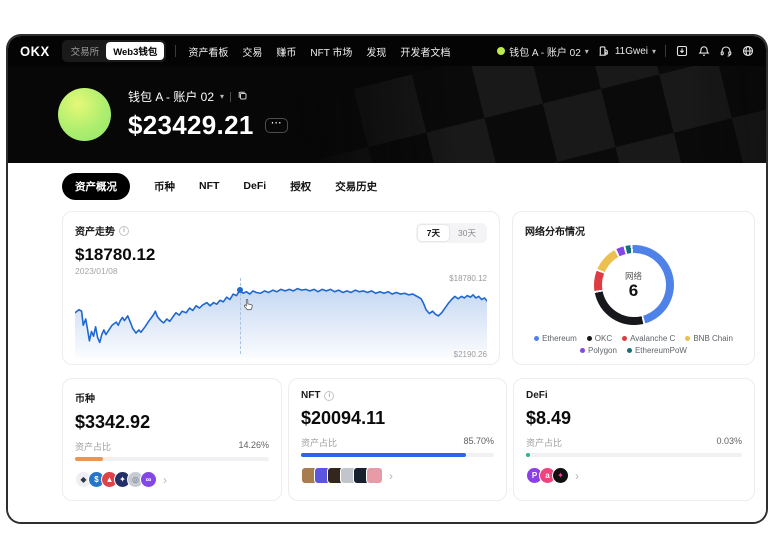  I want to click on section-tabs: 资产概况 币种 NFT DeFi 授权 交易历史, so click(408, 186).